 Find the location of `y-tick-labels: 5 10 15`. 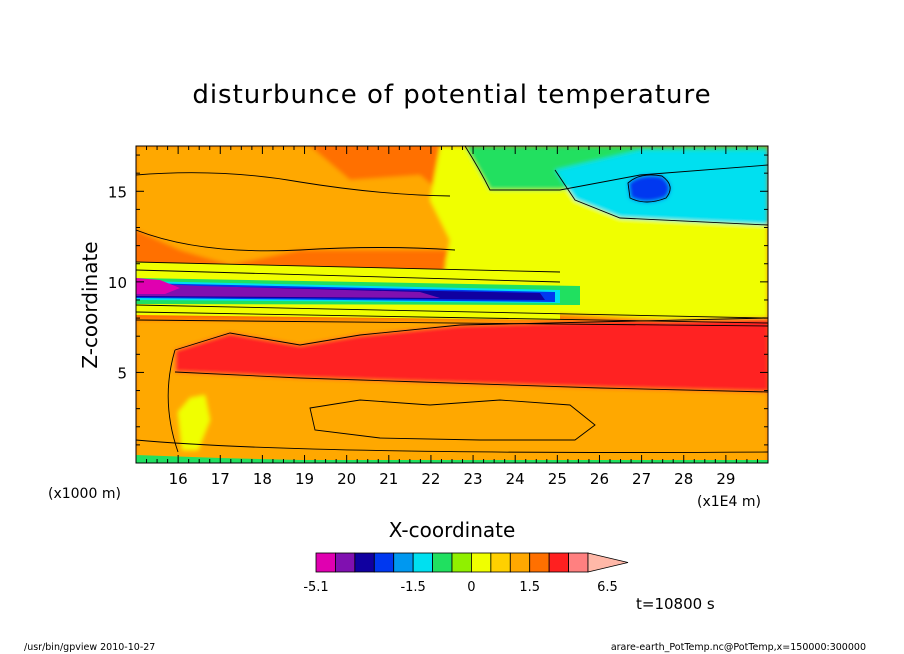

y-tick-labels: 5 10 15 is located at coordinates (117, 282).